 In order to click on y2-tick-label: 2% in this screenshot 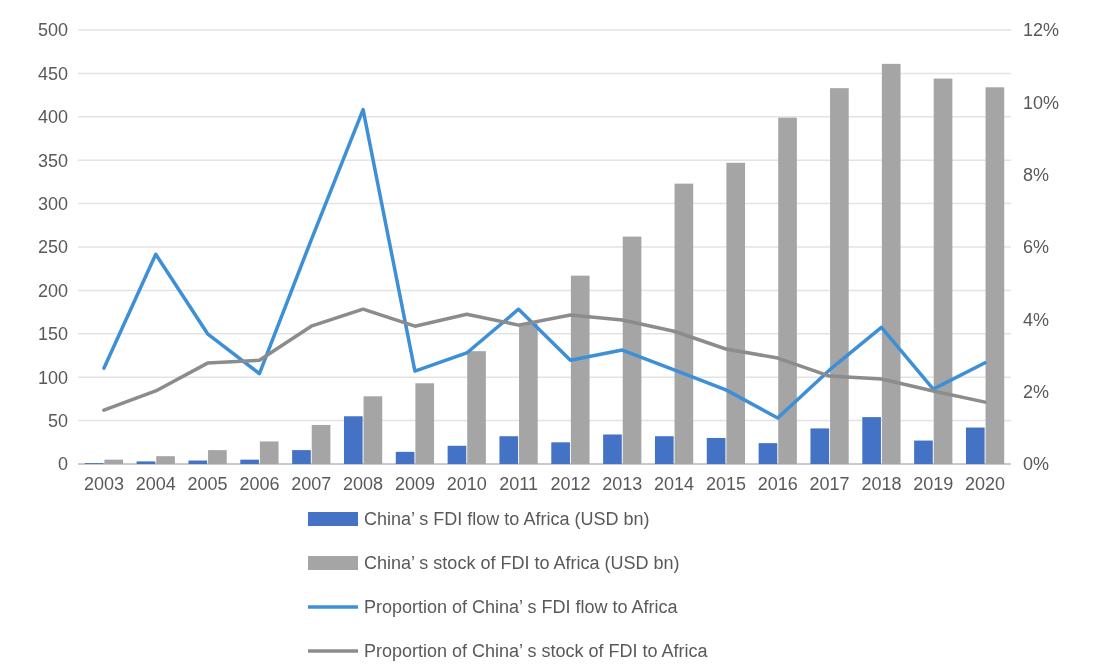, I will do `click(1036, 391)`.